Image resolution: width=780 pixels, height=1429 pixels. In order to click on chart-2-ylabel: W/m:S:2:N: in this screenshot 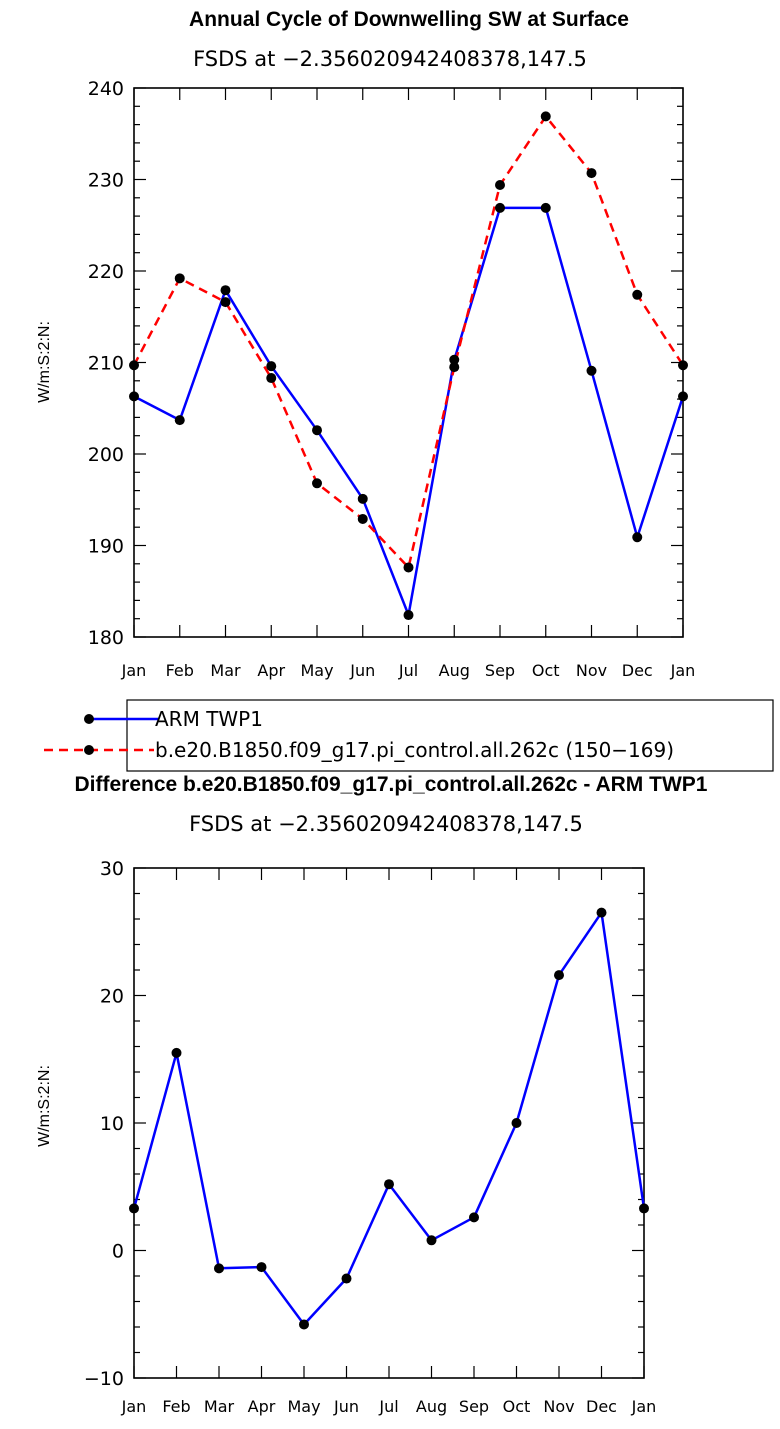, I will do `click(44, 1106)`.